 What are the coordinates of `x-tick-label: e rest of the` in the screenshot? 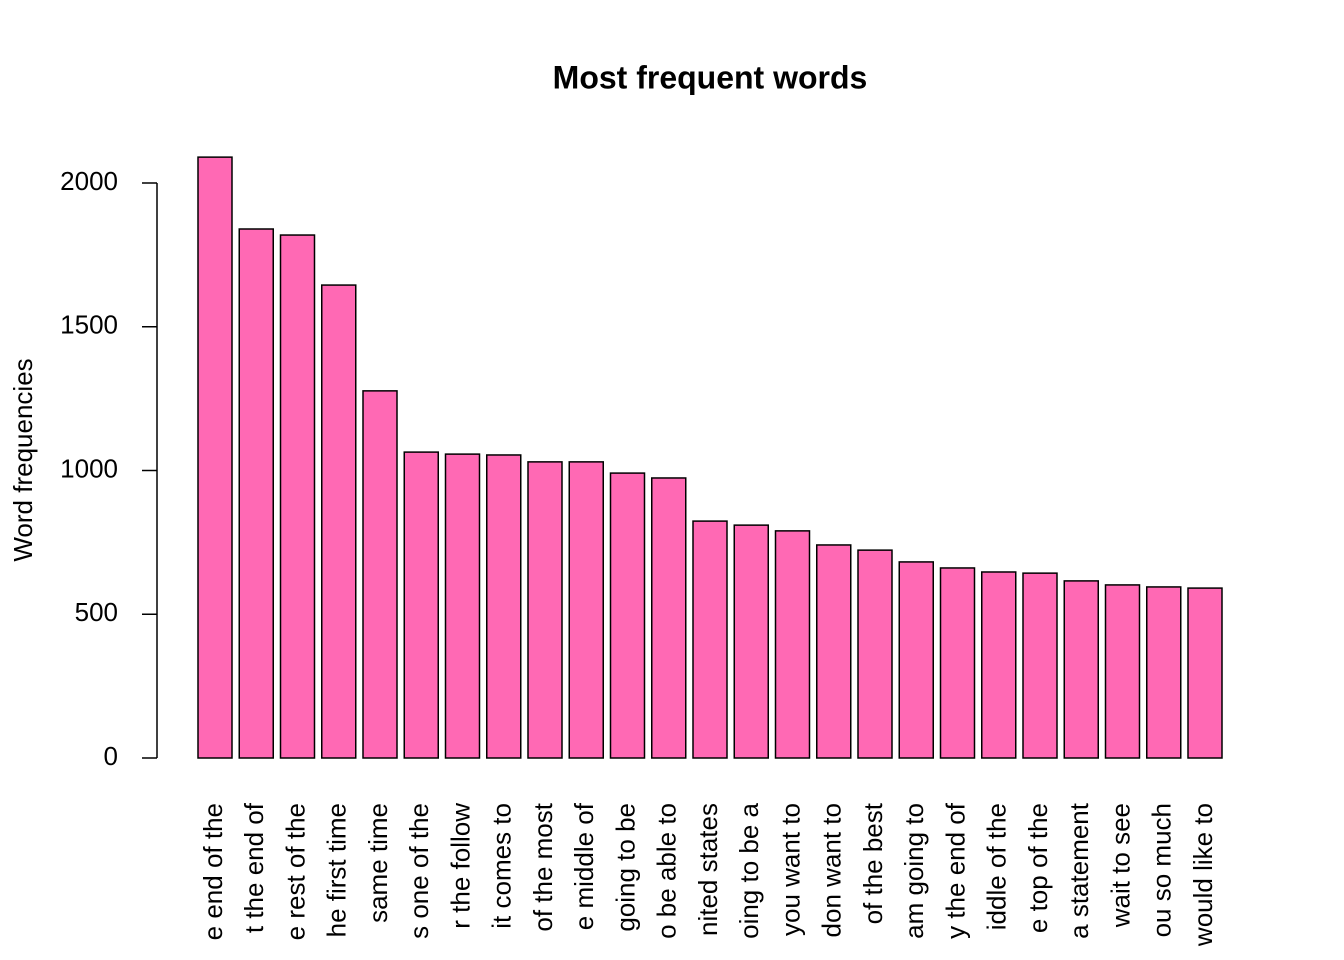 It's located at (295, 871).